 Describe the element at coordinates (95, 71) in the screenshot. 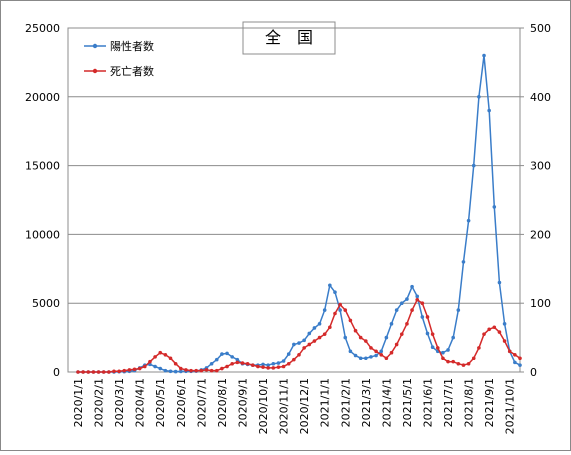

I see `legend-marker` at that location.